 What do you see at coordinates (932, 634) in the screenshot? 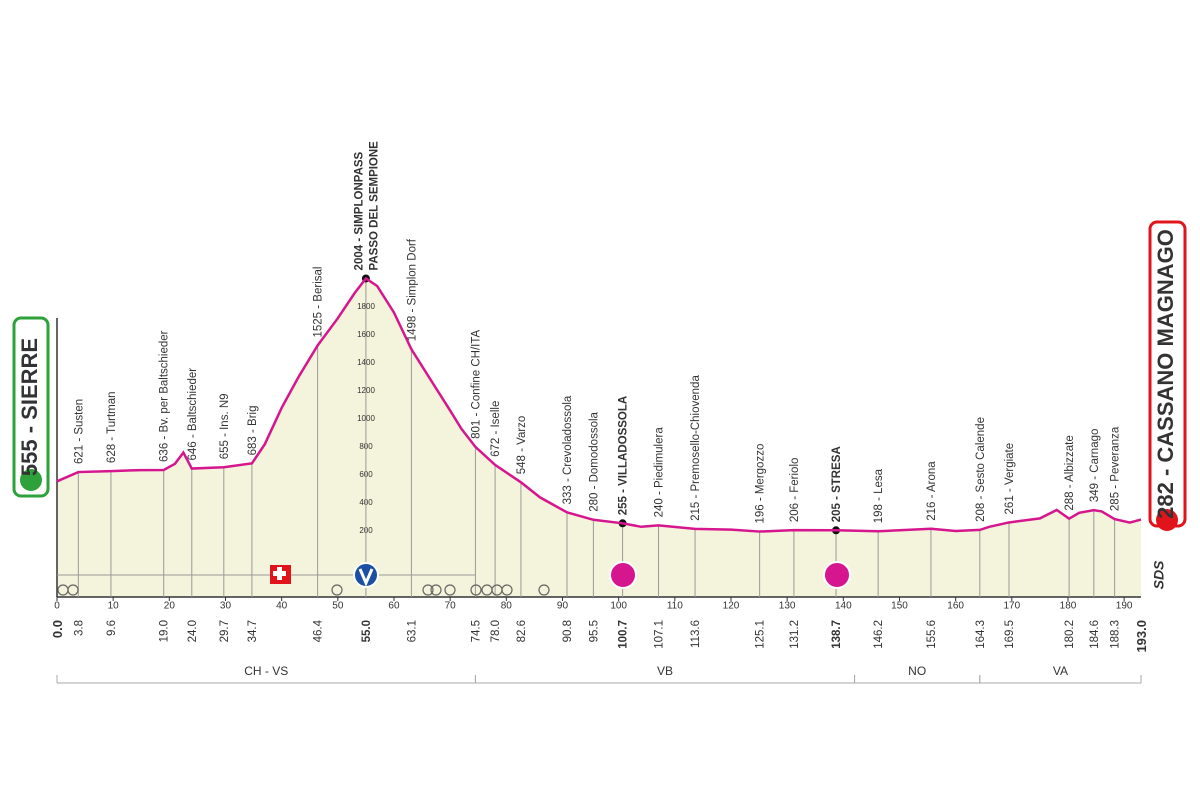
I see `km-label: 155.6` at bounding box center [932, 634].